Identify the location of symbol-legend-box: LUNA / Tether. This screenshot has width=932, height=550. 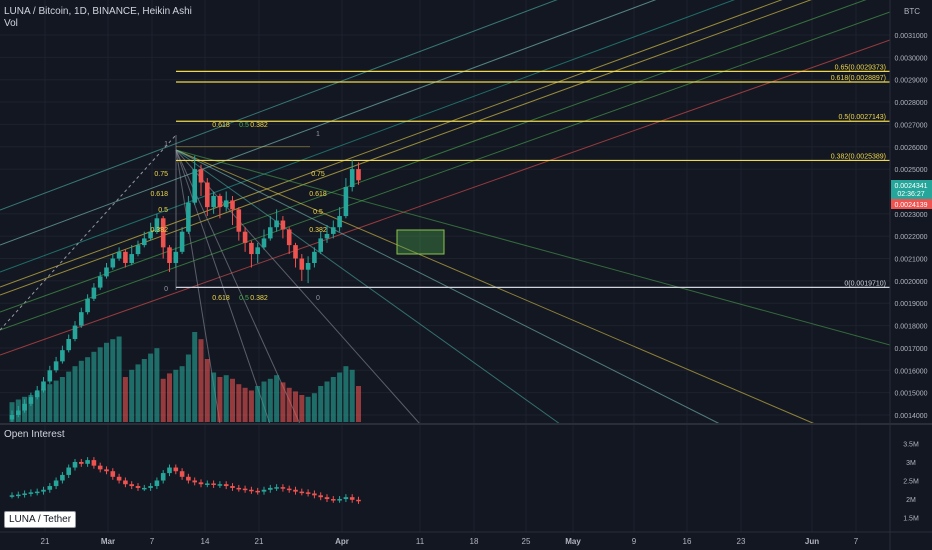
(40, 519).